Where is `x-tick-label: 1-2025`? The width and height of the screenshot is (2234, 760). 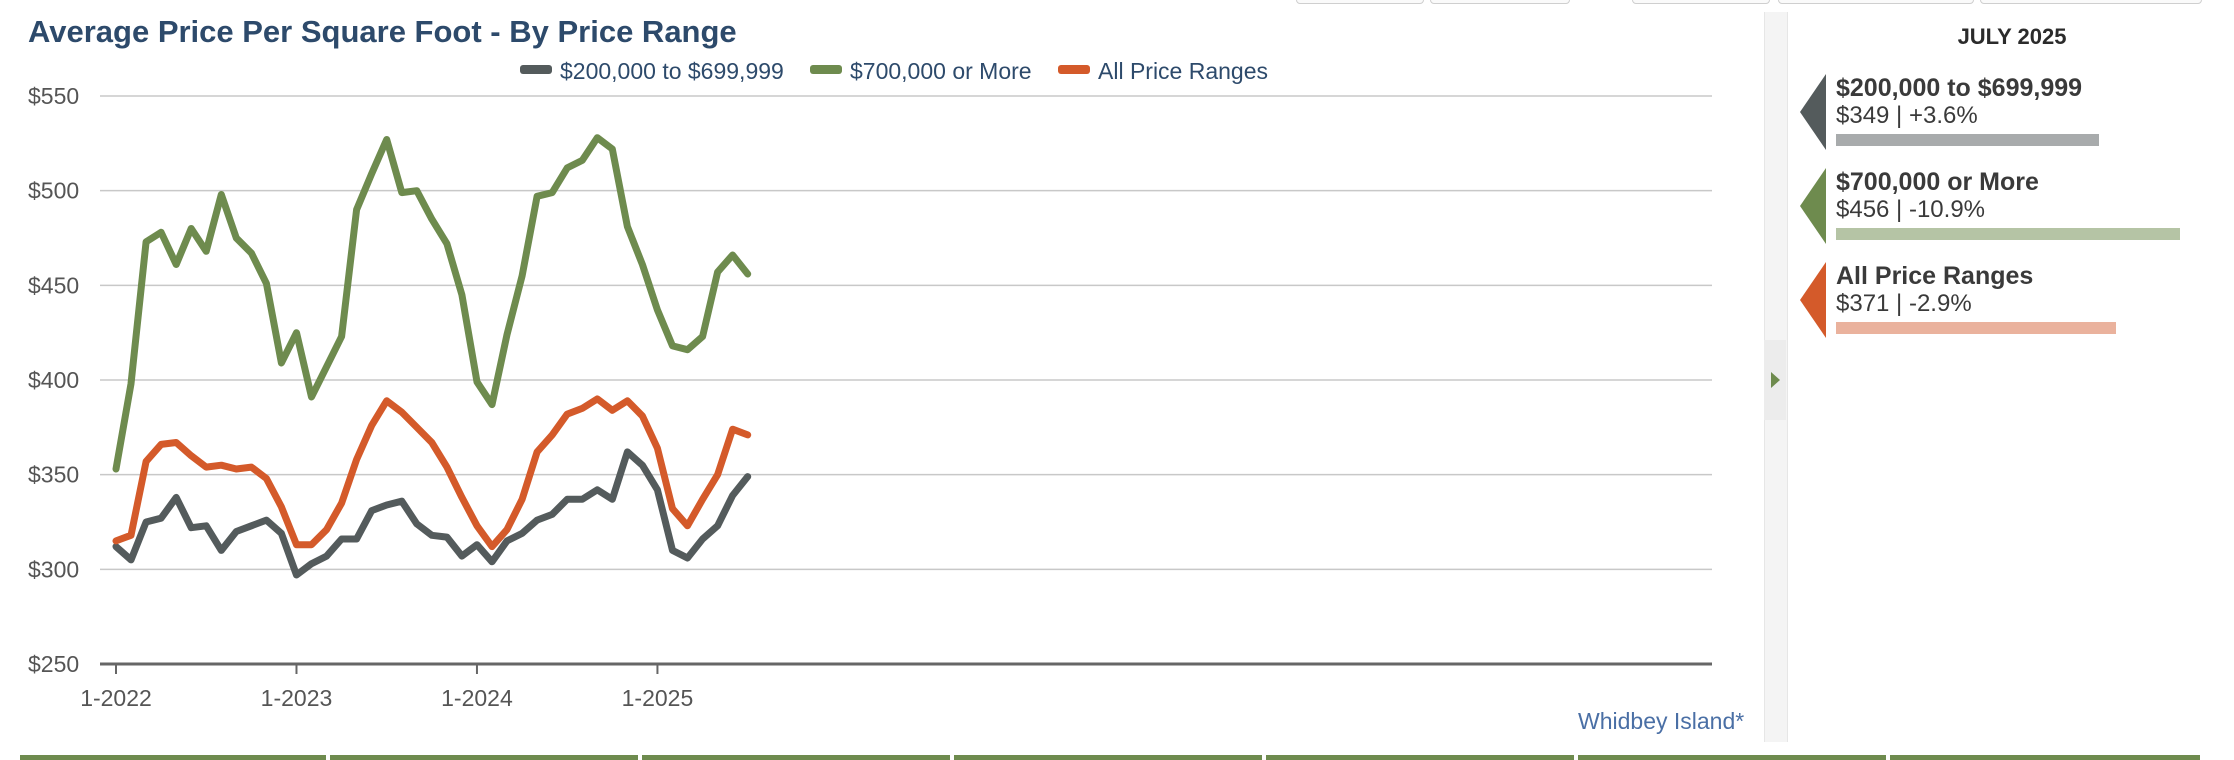
x-tick-label: 1-2025 is located at coordinates (658, 698).